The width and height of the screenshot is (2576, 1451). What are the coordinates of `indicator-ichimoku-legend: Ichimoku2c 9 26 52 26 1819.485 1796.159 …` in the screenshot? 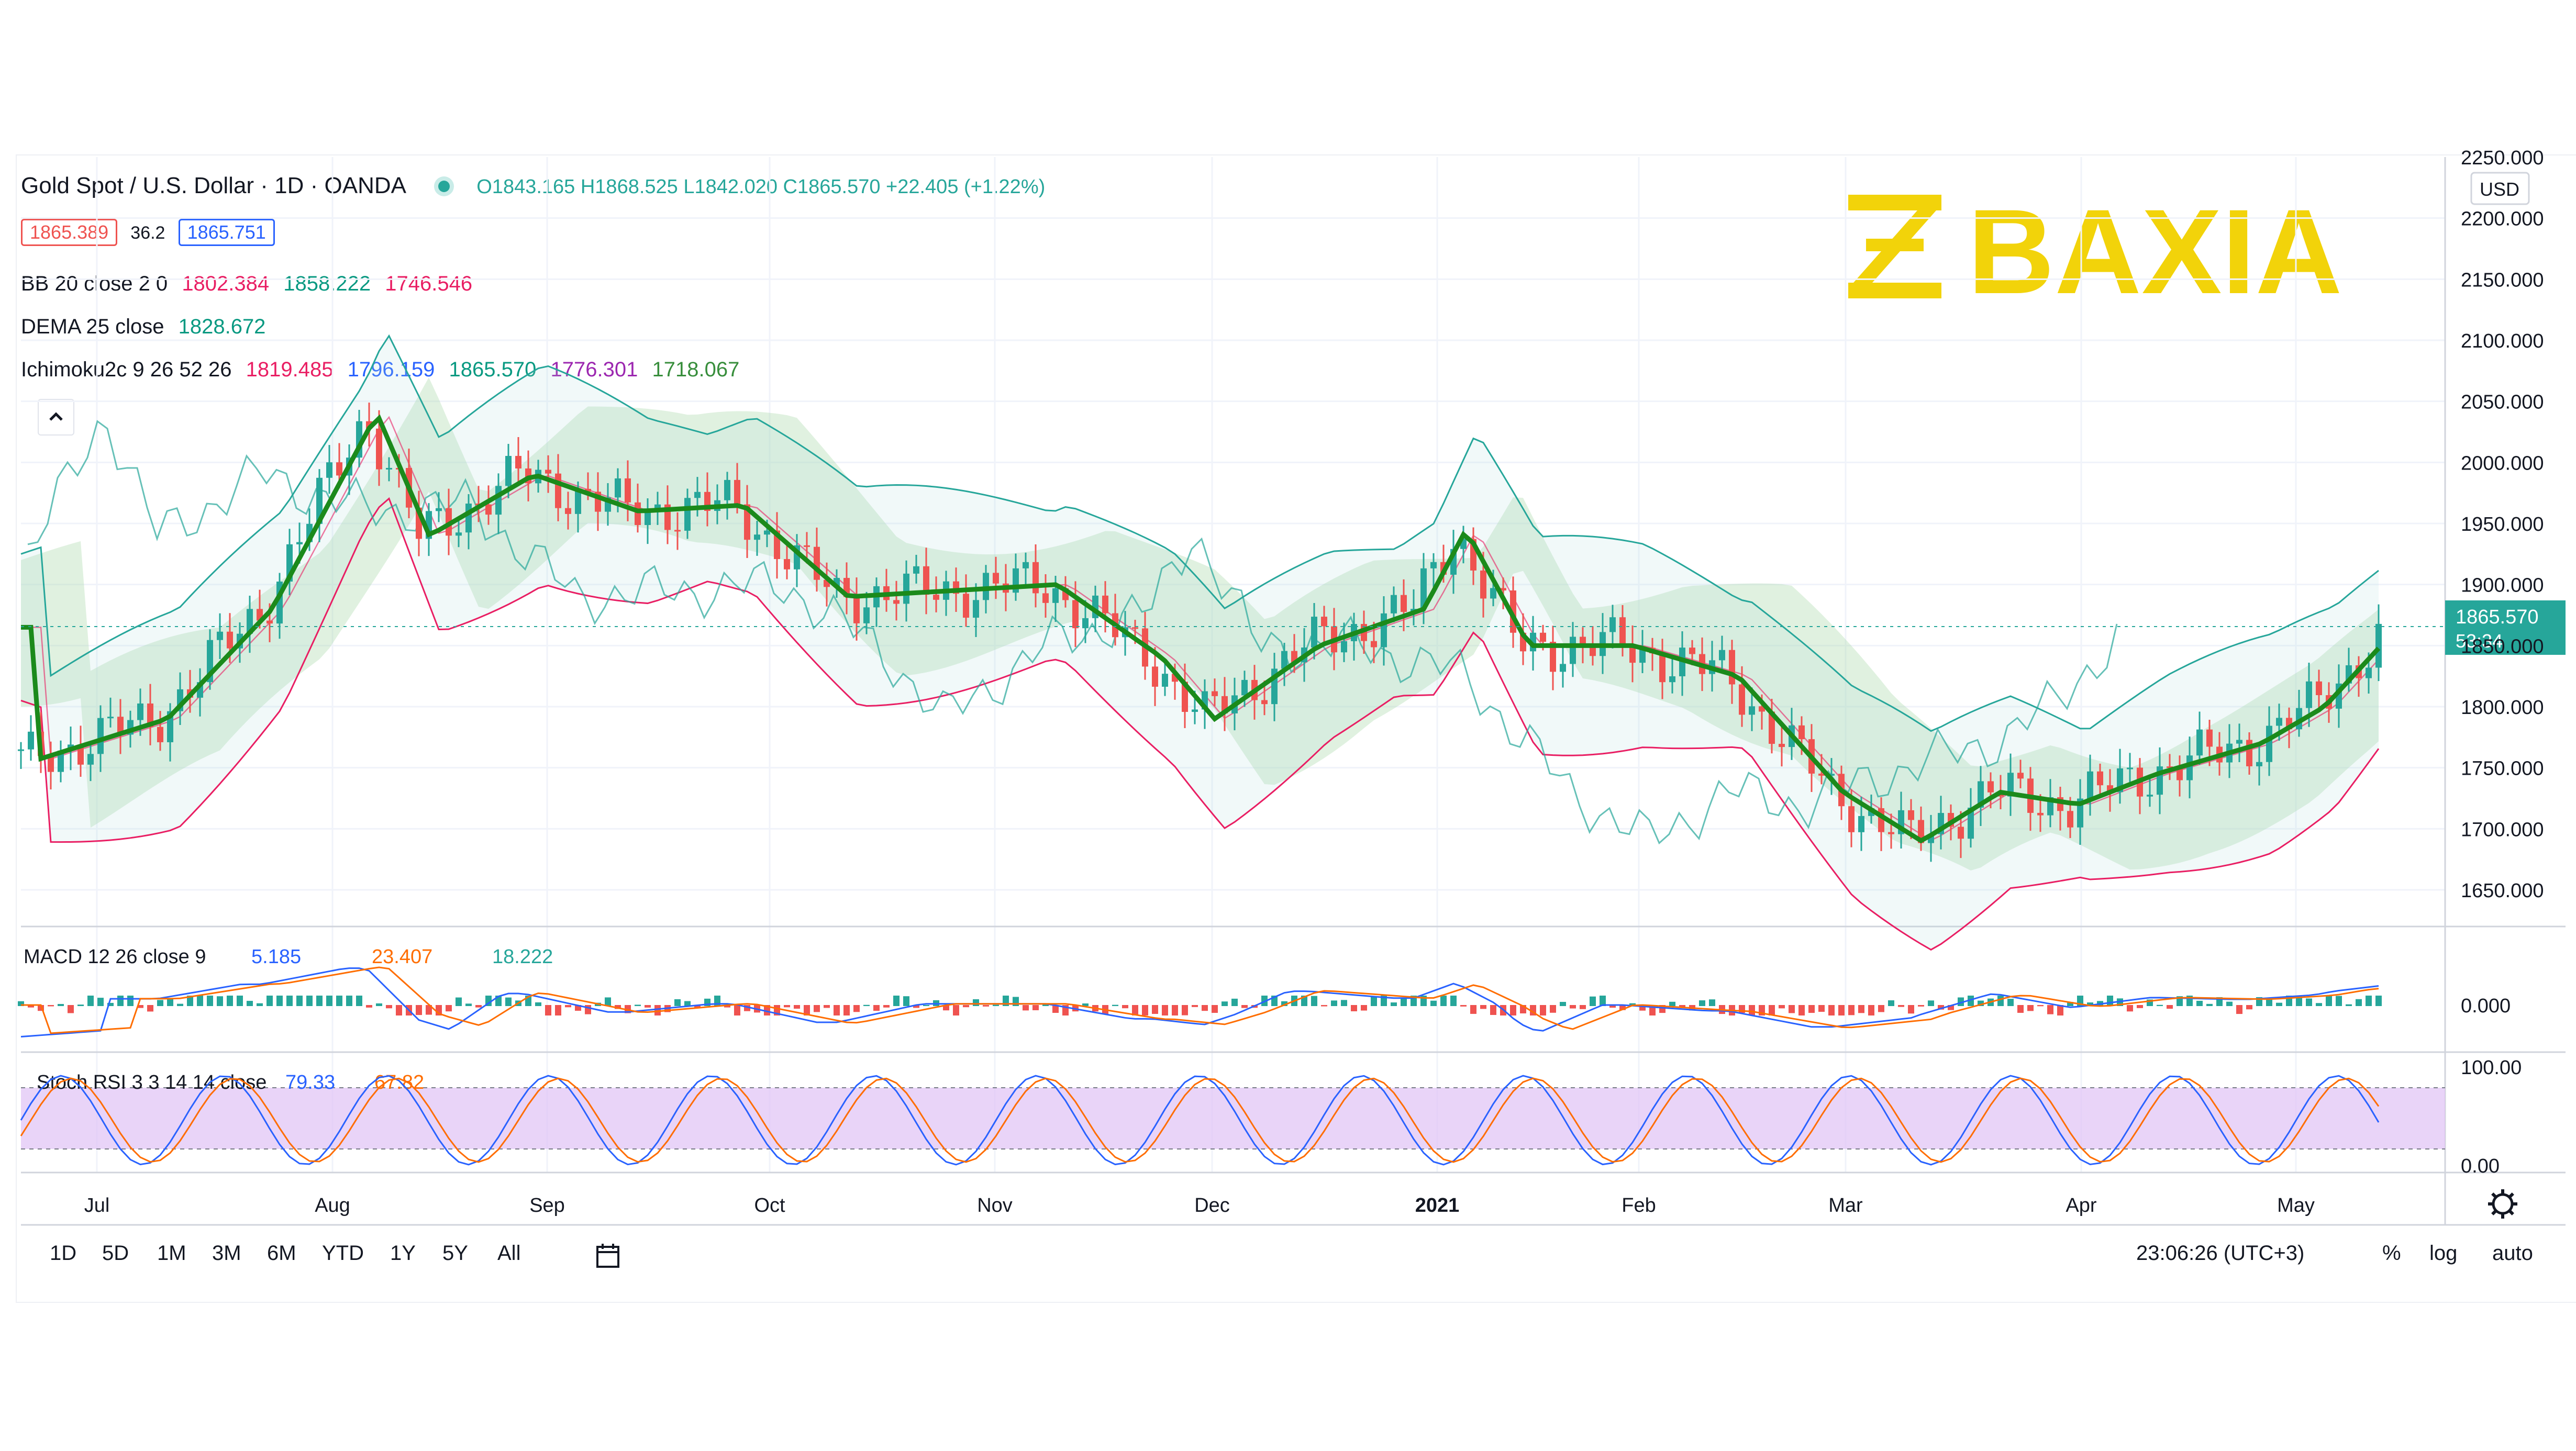 It's located at (380, 370).